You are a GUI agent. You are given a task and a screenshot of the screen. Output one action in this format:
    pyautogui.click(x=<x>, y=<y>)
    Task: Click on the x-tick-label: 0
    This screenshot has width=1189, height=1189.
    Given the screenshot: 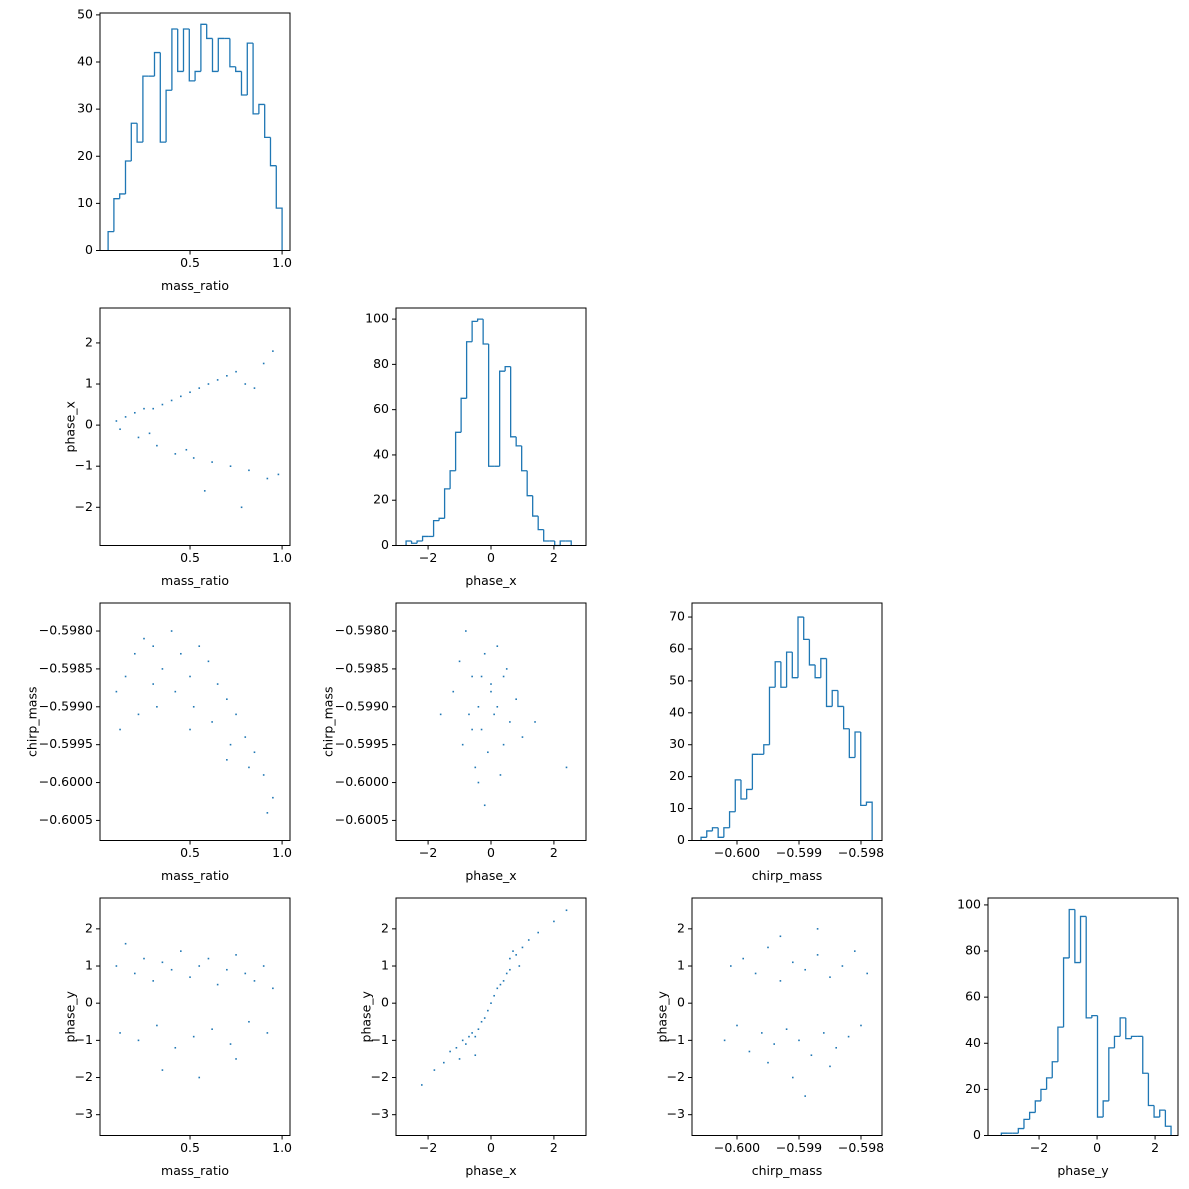 What is the action you would take?
    pyautogui.click(x=491, y=1147)
    